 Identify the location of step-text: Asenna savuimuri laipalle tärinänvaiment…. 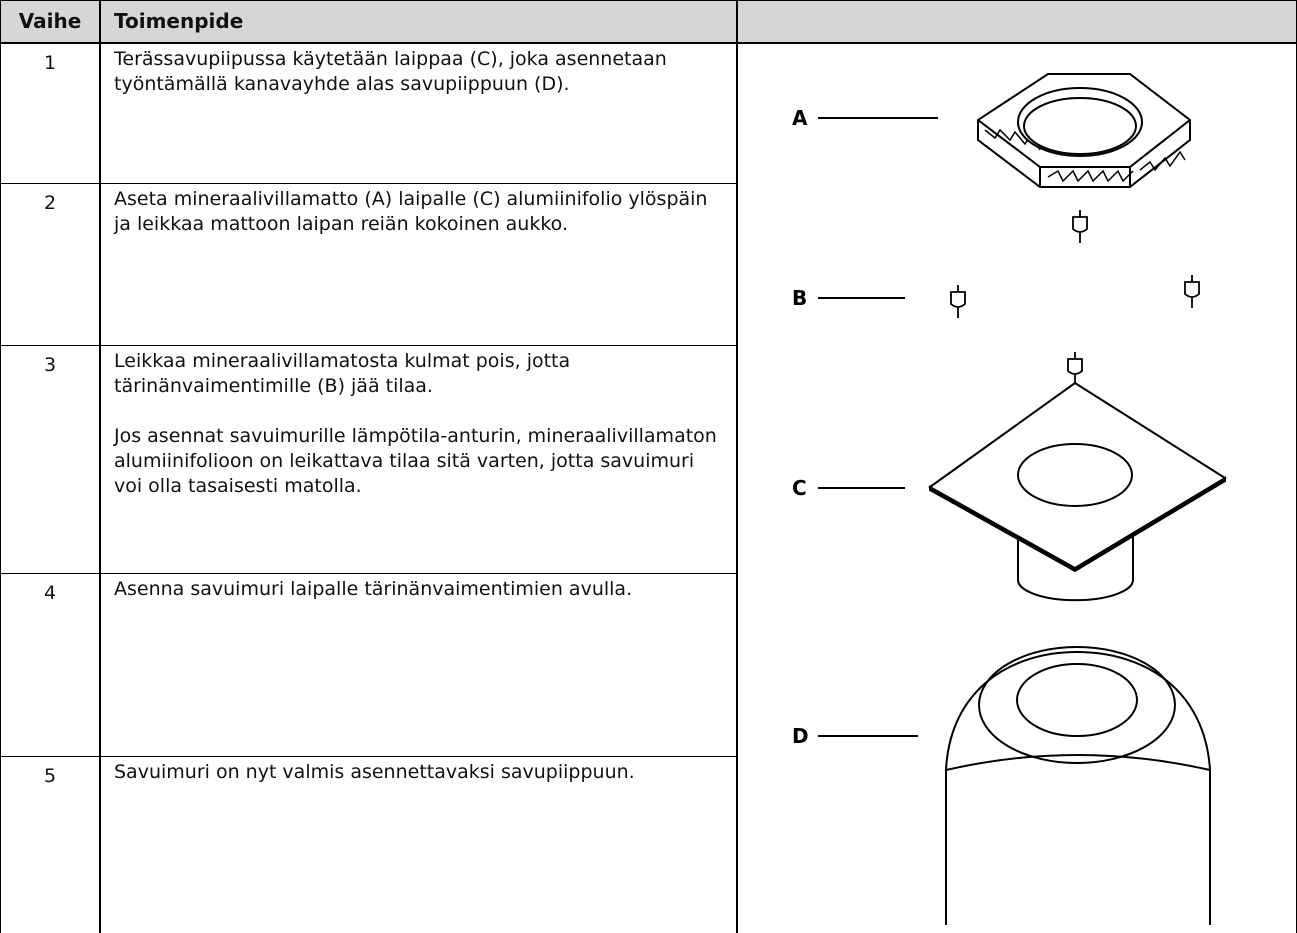
(418, 664).